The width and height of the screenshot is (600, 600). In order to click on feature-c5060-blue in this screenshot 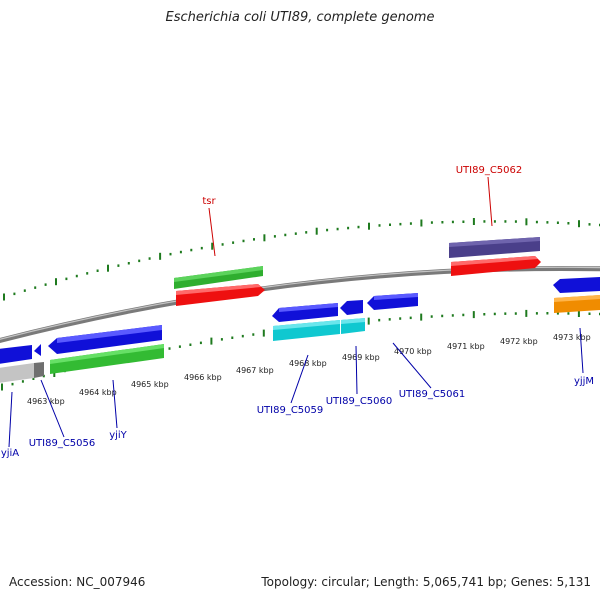, I will do `click(351, 307)`.